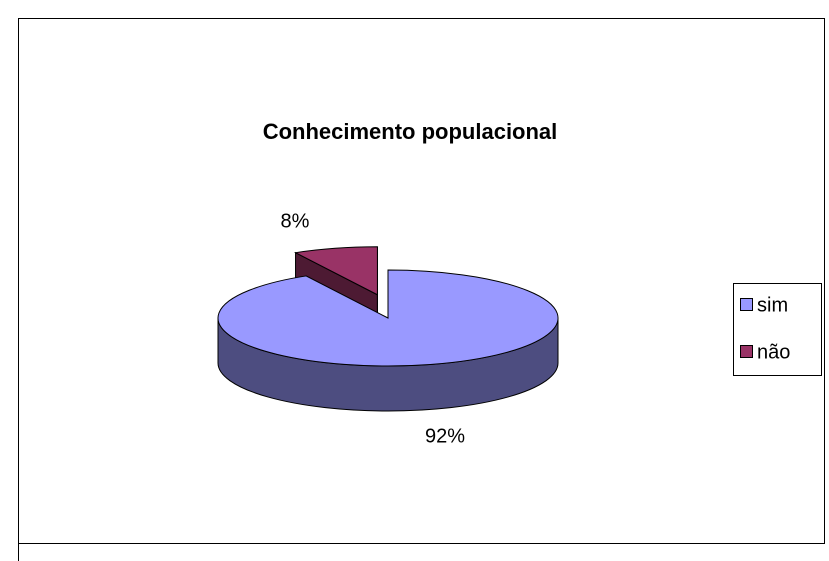 Image resolution: width=829 pixels, height=561 pixels. I want to click on legend: sim não, so click(765, 328).